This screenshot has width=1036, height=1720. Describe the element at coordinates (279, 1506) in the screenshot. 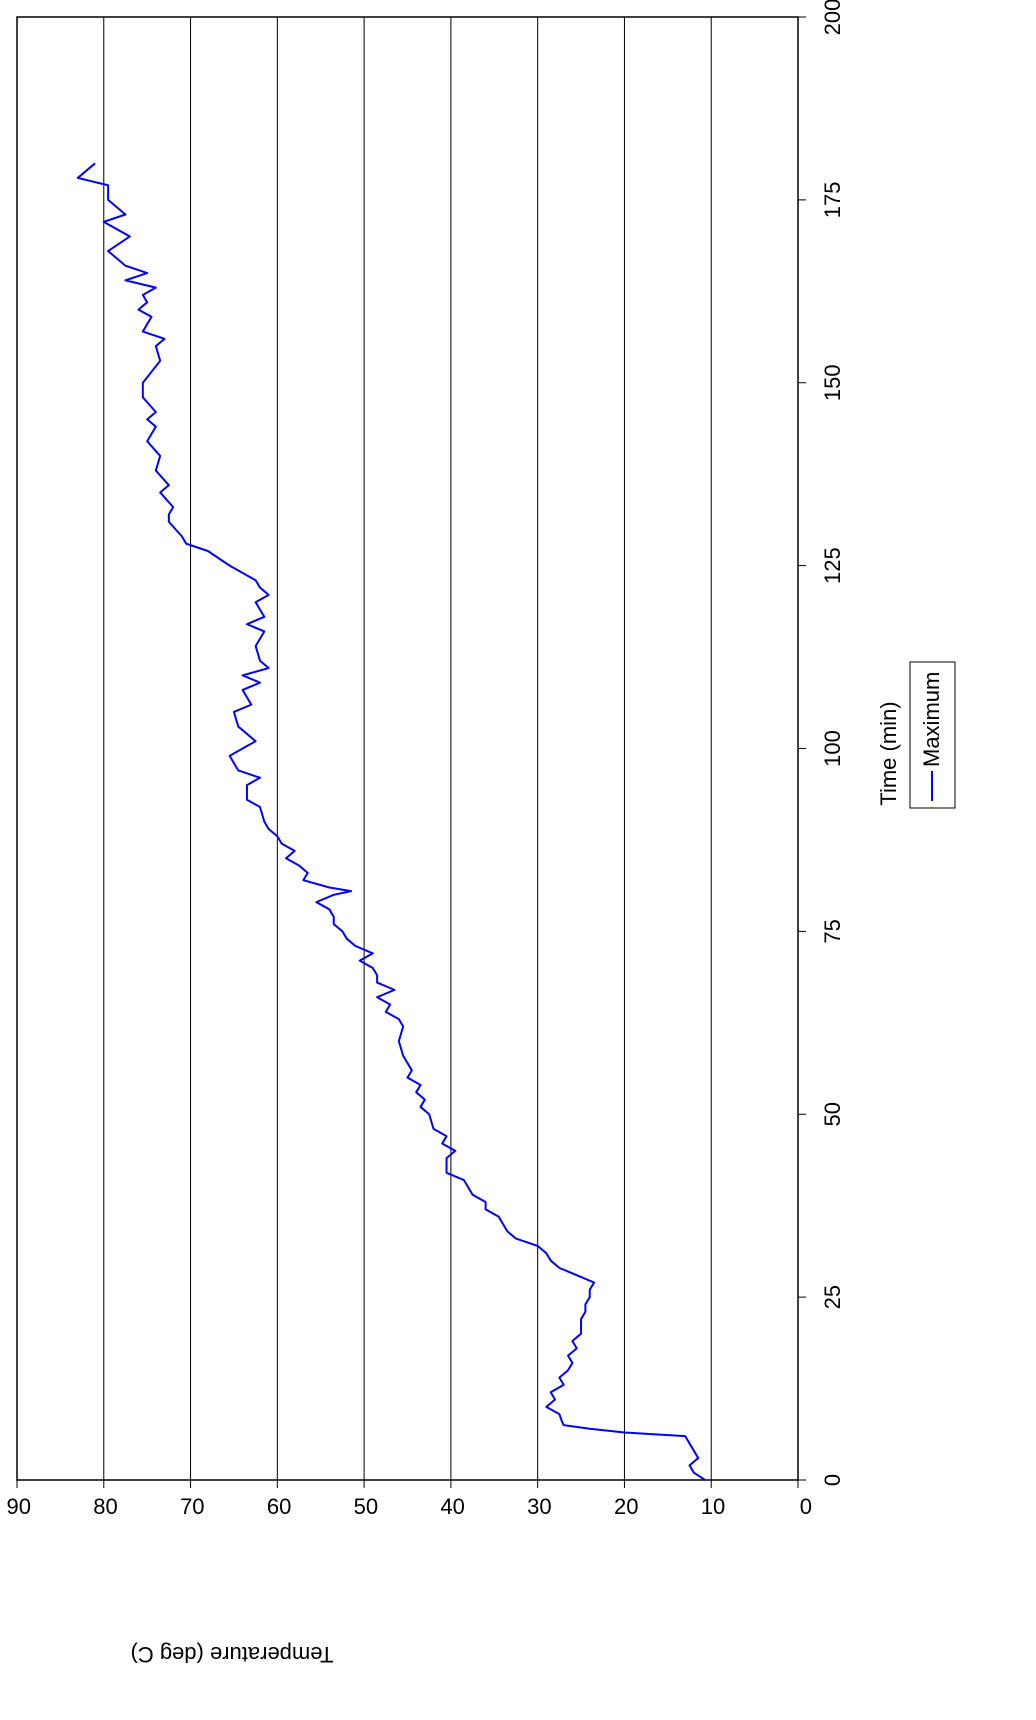

I see `y-tick-label: 60` at that location.